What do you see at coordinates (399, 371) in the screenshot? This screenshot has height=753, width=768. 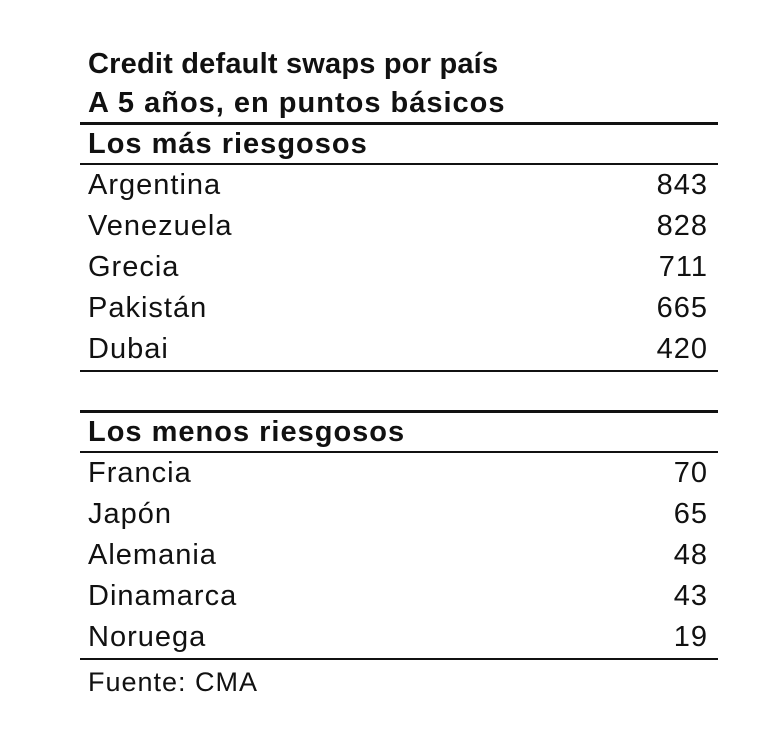 I see `section-1-bottom-rule` at bounding box center [399, 371].